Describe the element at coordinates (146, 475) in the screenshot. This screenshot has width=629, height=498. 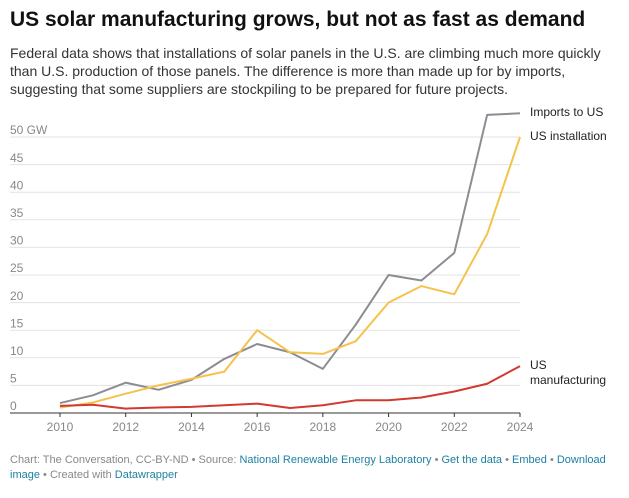
I see `tool-link: Datawrapper` at that location.